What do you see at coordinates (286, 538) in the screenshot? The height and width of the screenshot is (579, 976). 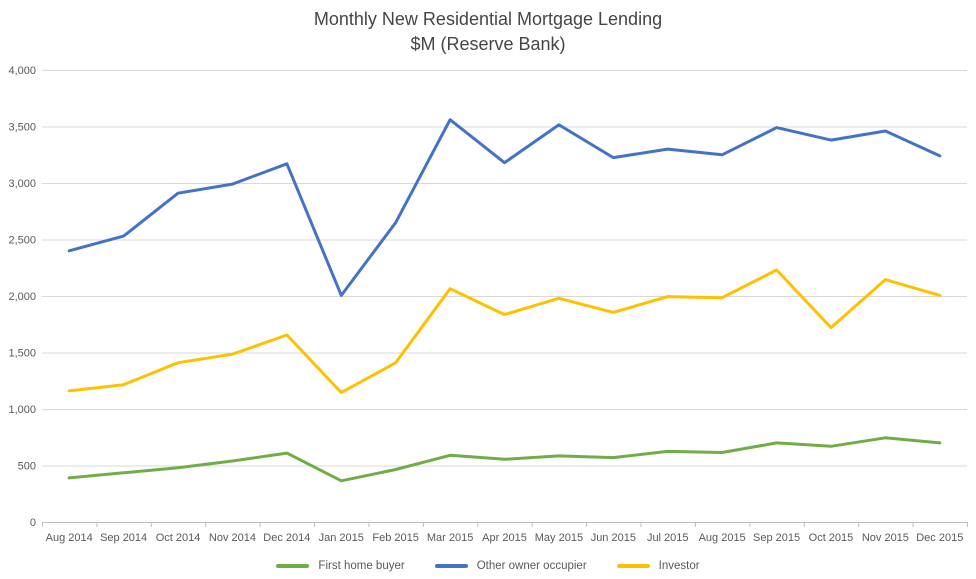 I see `x-tick-label: Dec 2014` at bounding box center [286, 538].